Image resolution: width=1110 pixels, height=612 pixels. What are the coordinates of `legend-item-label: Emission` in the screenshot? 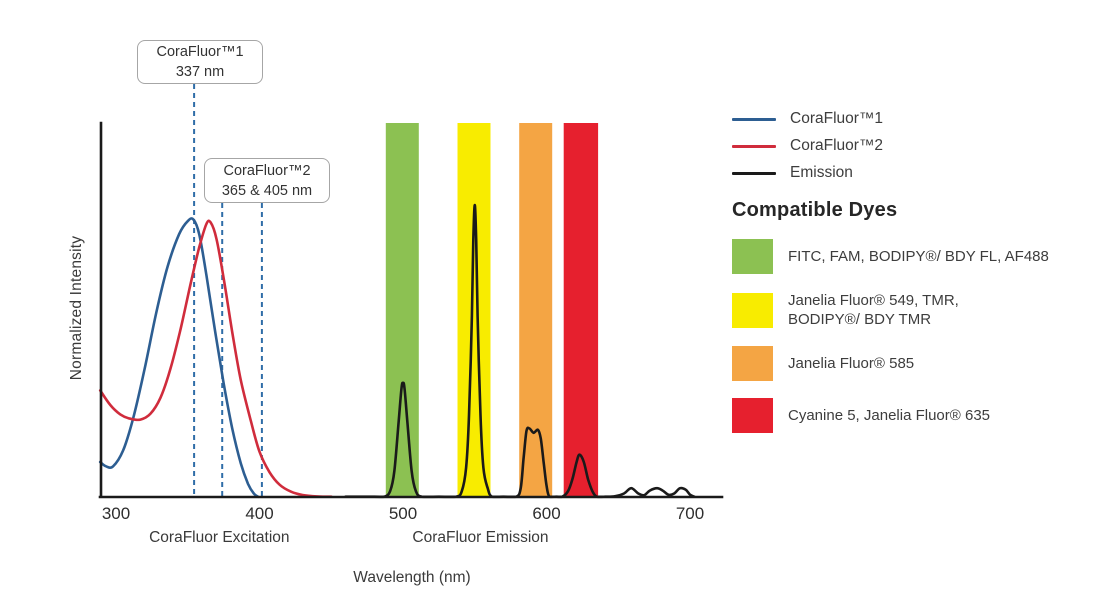 It's located at (821, 172).